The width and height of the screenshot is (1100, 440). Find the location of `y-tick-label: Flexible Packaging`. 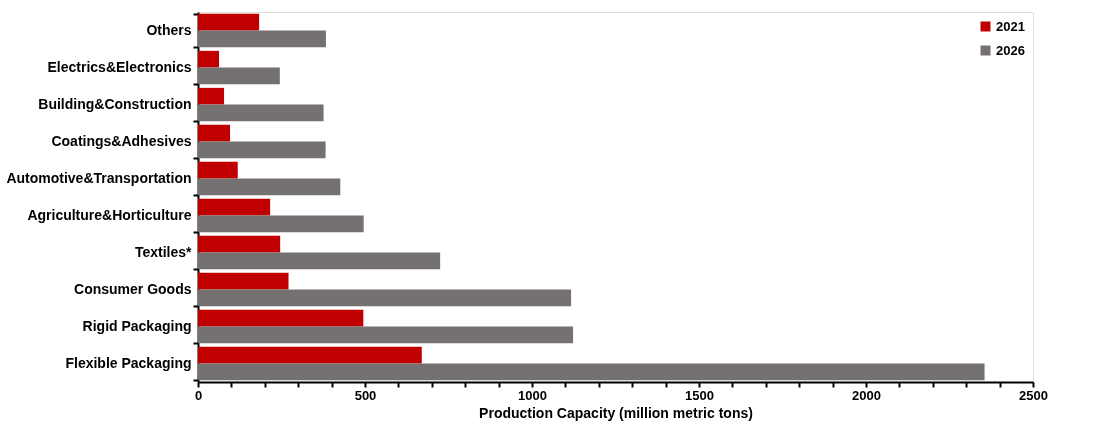

y-tick-label: Flexible Packaging is located at coordinates (128, 363).